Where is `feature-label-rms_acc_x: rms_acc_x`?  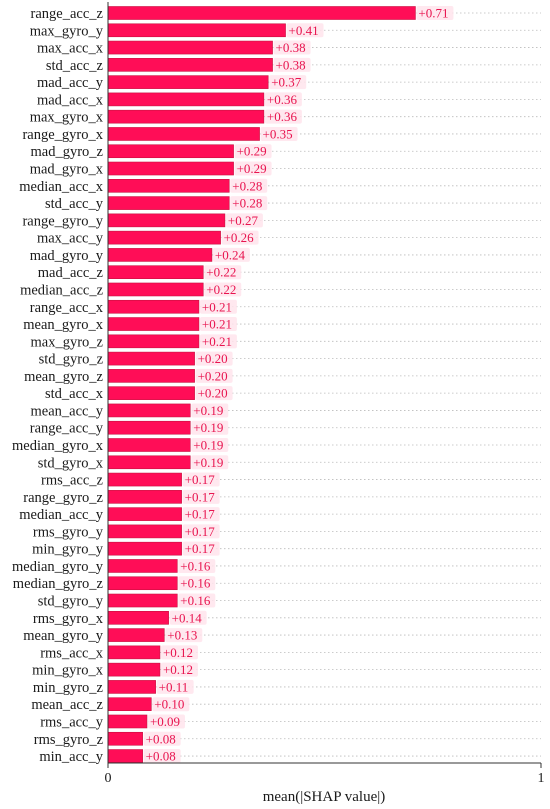 feature-label-rms_acc_x: rms_acc_x is located at coordinates (72, 653).